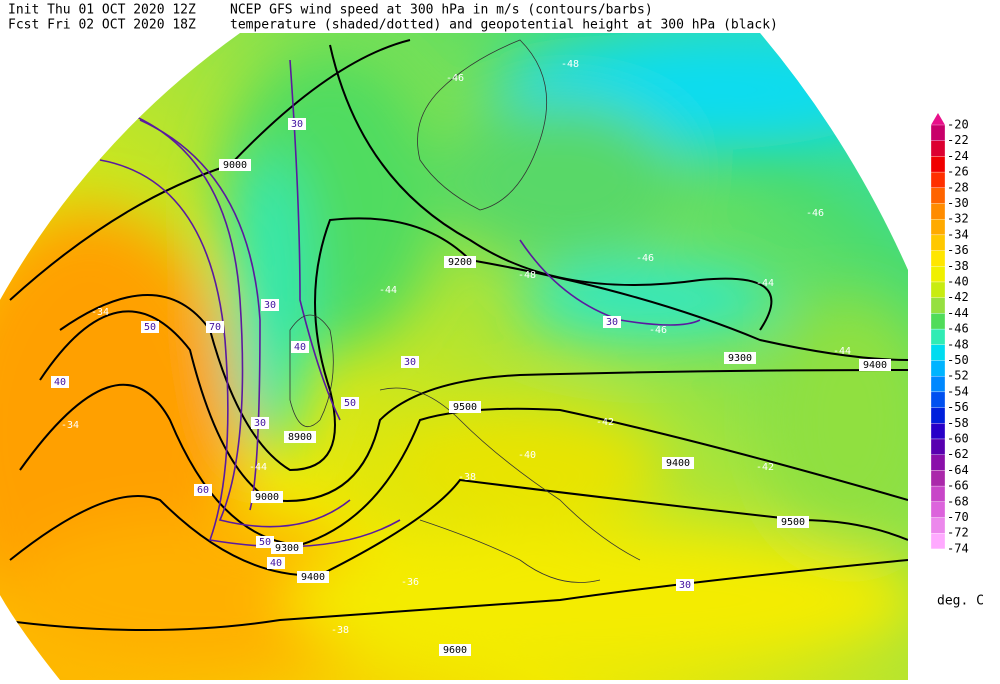  Describe the element at coordinates (102, 25) in the screenshot. I see `forecast-time: Fcst Fri 02 OCT 2020 18Z` at that location.